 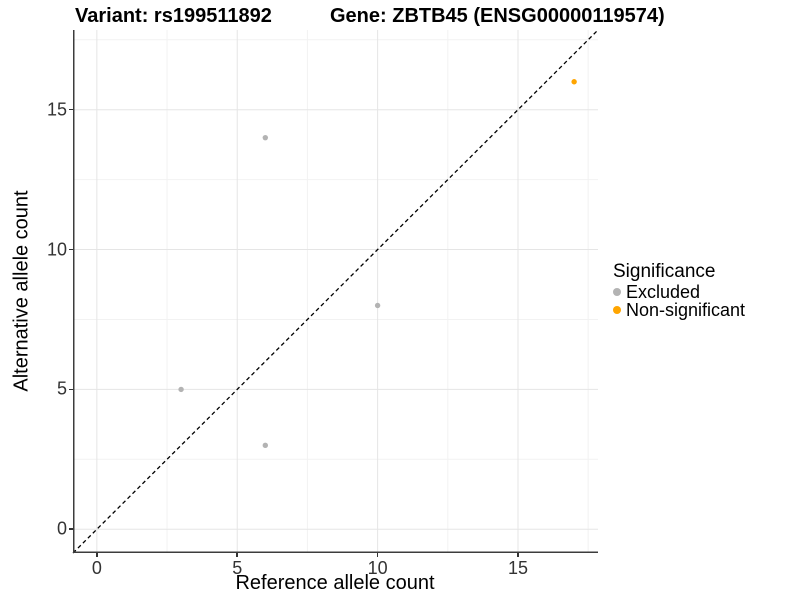 I want to click on legend-item: Non-significant, so click(x=679, y=310).